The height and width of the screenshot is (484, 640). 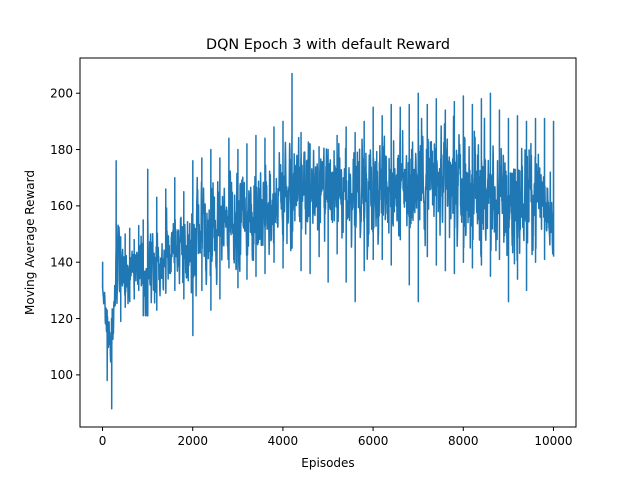 I want to click on x-tick-label: 8000, so click(x=463, y=441).